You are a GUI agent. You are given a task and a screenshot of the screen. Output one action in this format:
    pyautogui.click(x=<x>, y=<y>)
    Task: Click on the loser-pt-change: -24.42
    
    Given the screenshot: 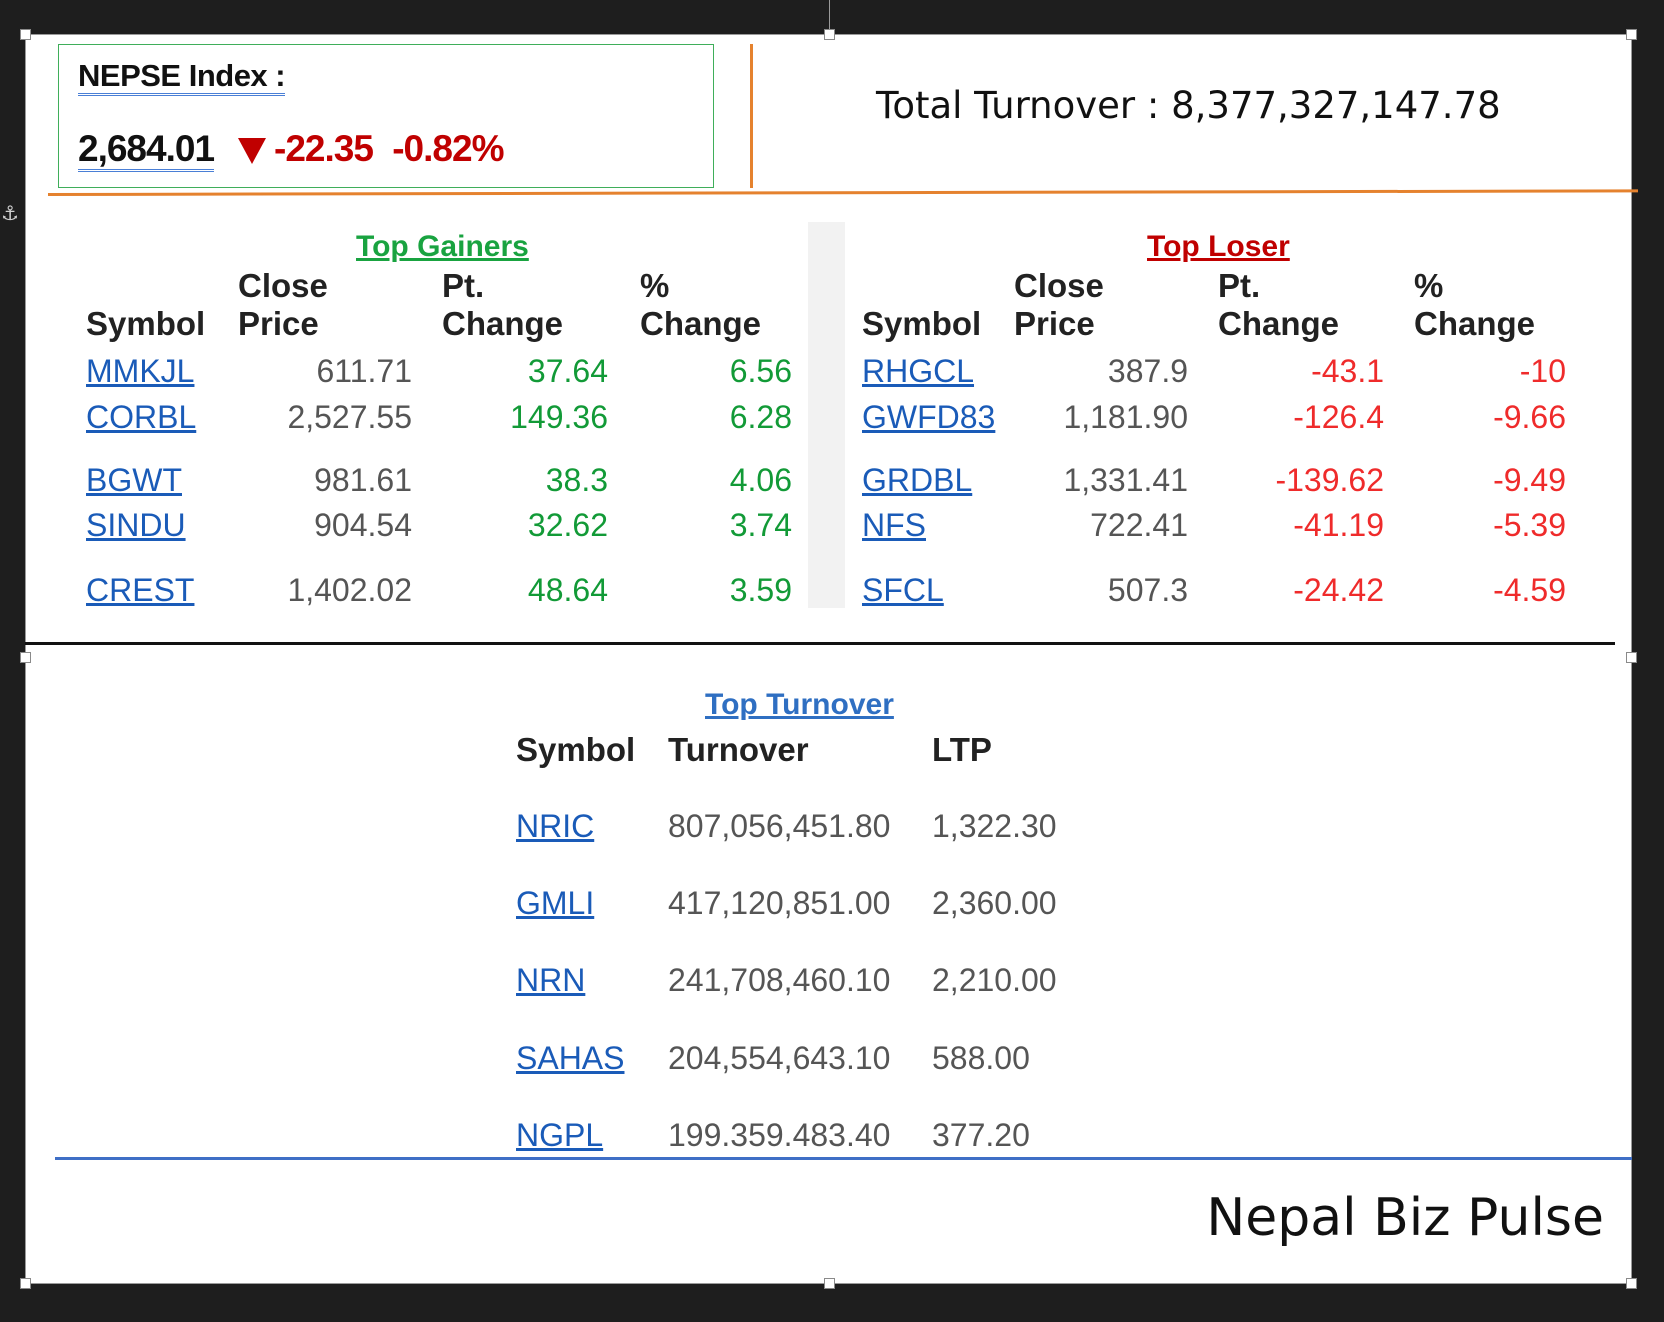 What is the action you would take?
    pyautogui.click(x=1338, y=590)
    